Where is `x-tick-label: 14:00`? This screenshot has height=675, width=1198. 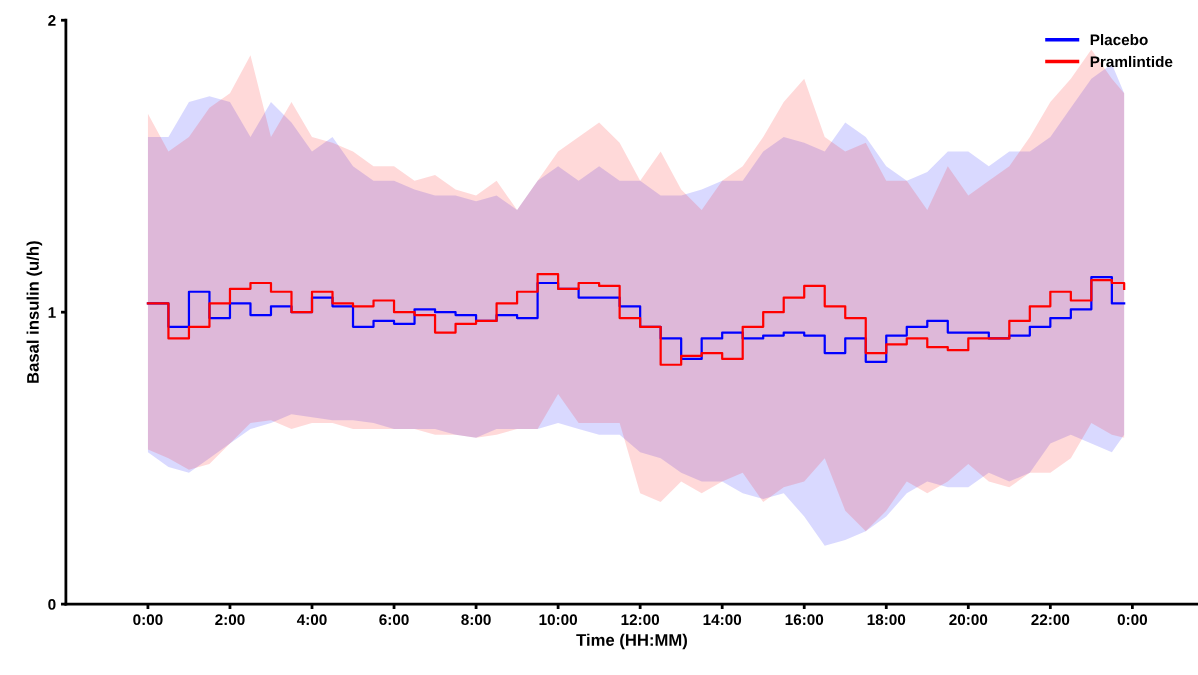
x-tick-label: 14:00 is located at coordinates (722, 620).